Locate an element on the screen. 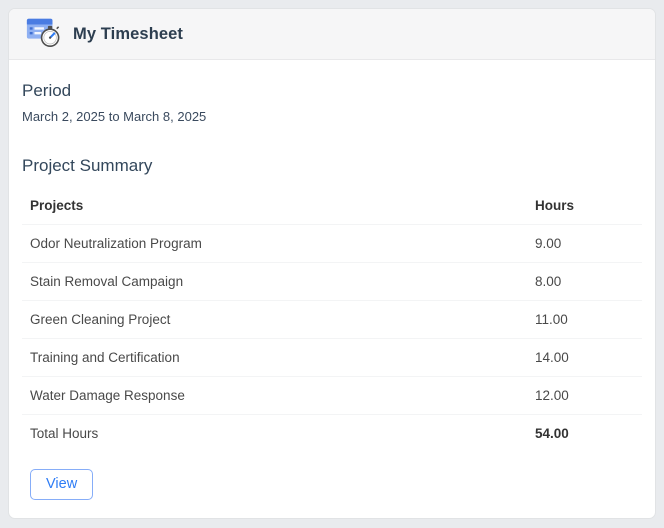 The image size is (664, 528). table-row: Water Damage Response 12.00 is located at coordinates (332, 395).